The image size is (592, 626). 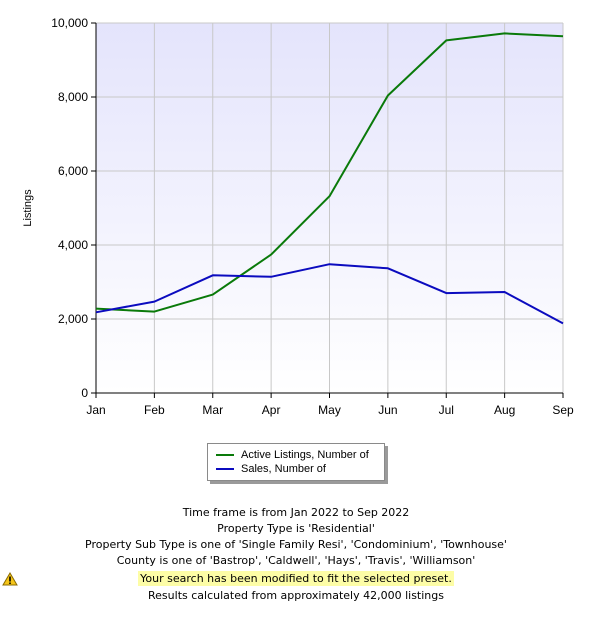 What do you see at coordinates (95, 410) in the screenshot?
I see `x-tick-label: Jan` at bounding box center [95, 410].